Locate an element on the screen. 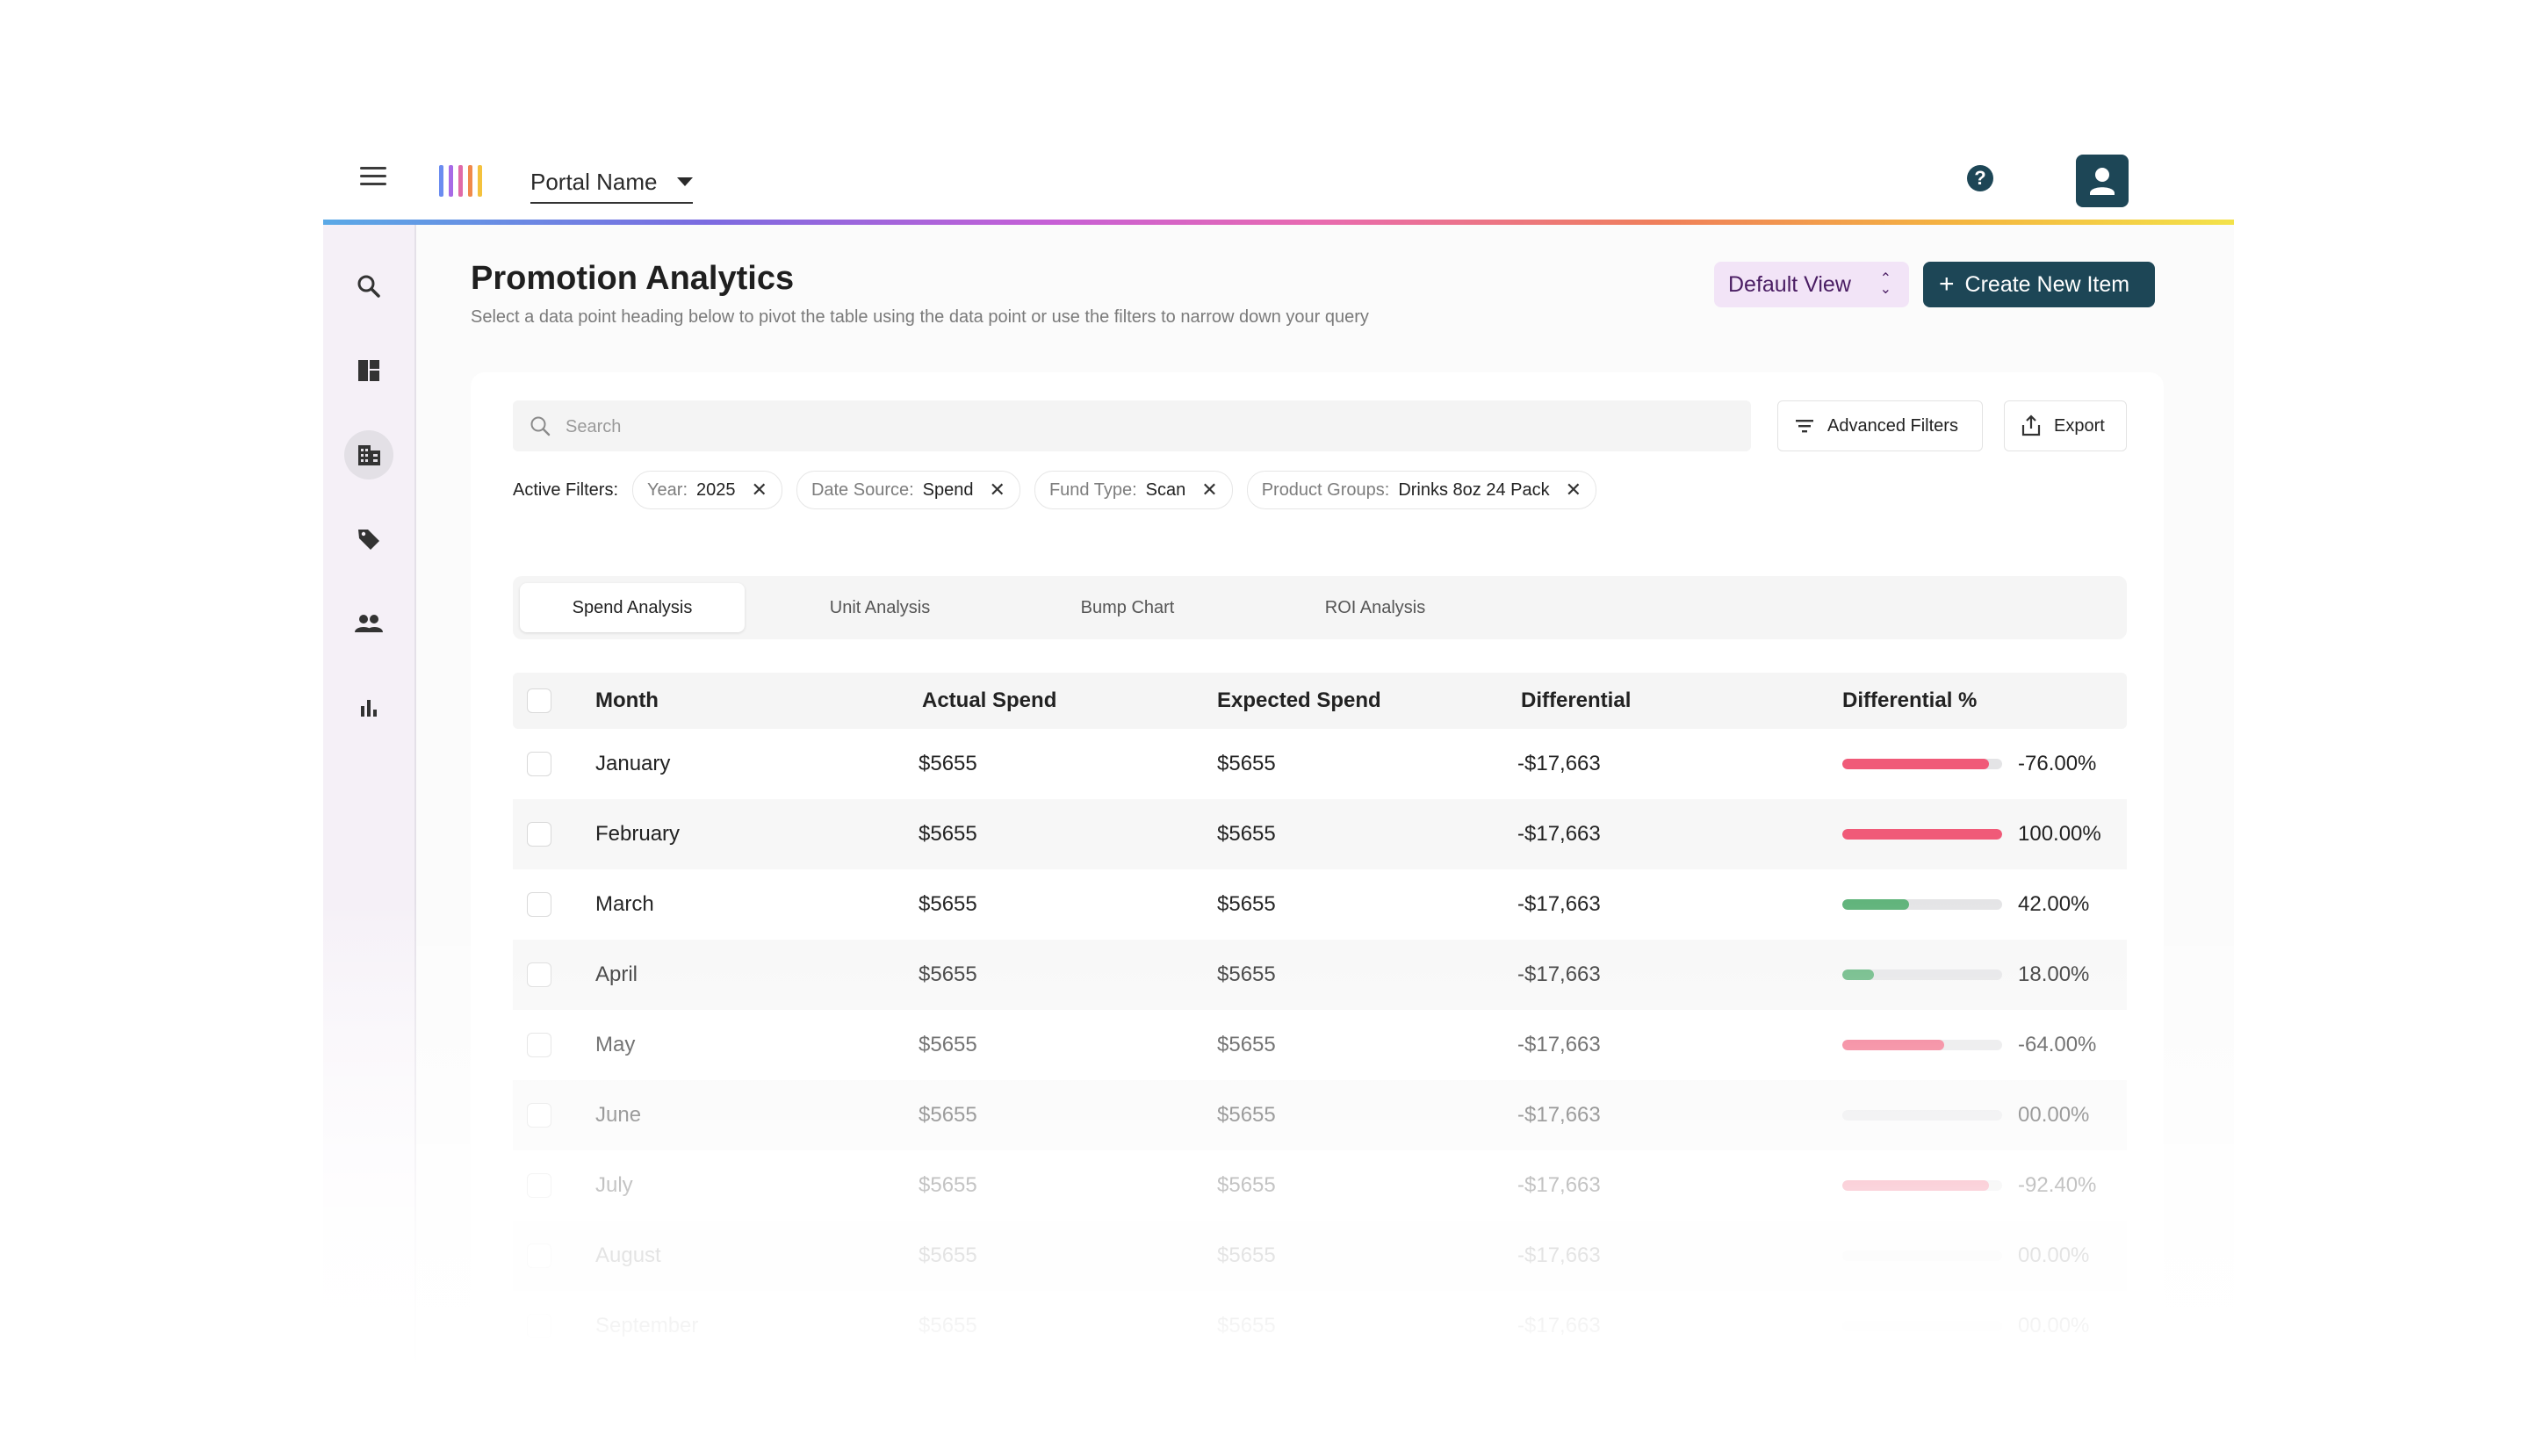  portal-selector: Portal Name is located at coordinates (612, 183).